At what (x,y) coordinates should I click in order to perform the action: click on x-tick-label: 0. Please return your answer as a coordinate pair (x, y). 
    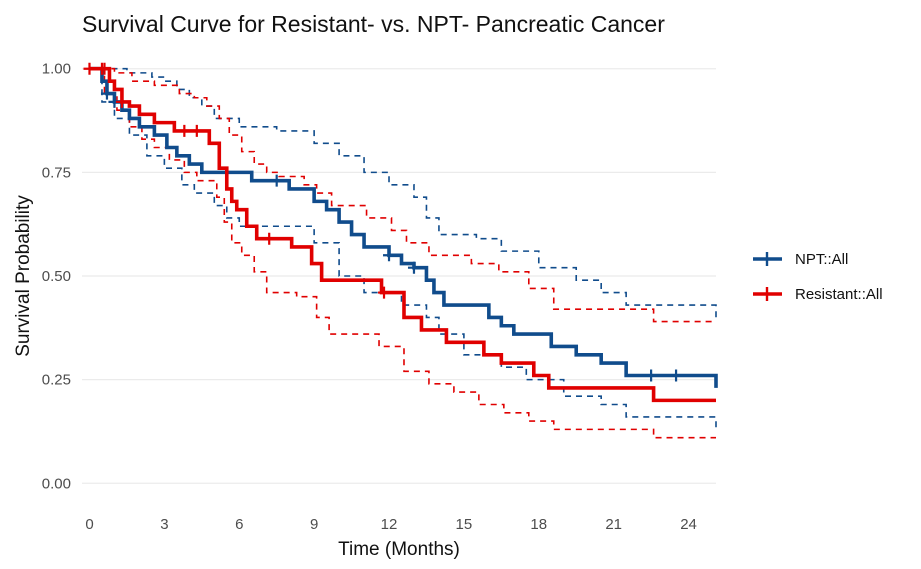
    Looking at the image, I should click on (89, 524).